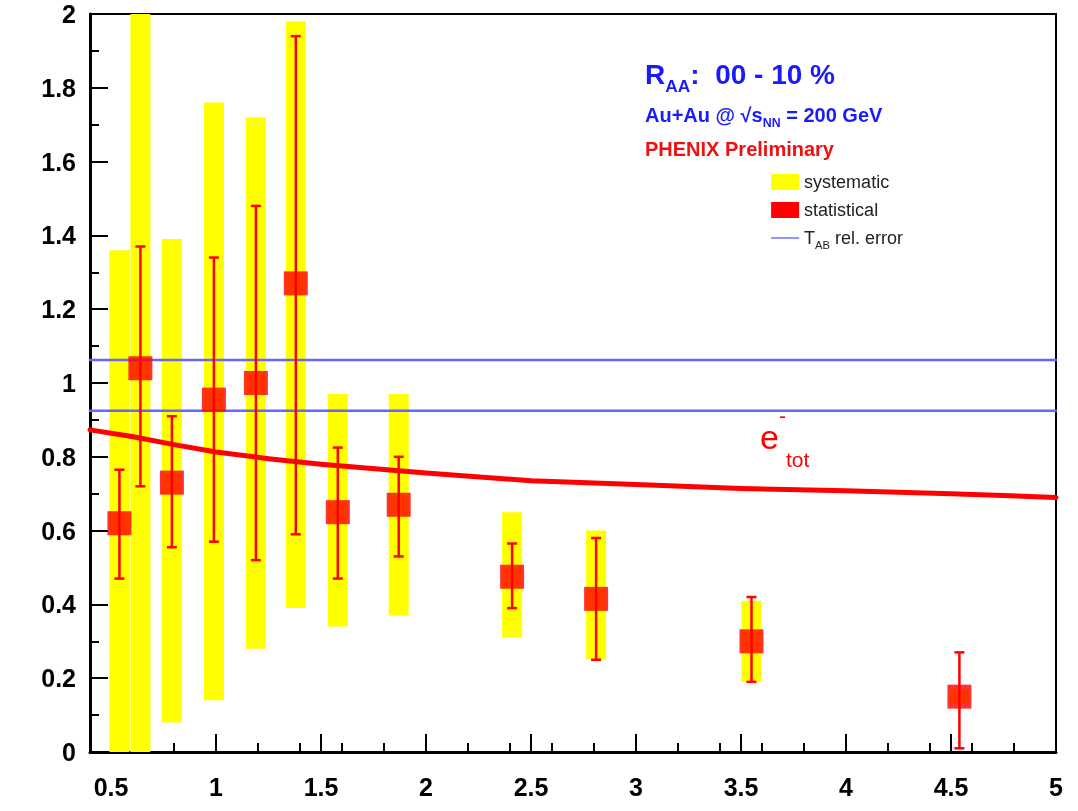  I want to click on y-tick-label: 1.2, so click(58, 309).